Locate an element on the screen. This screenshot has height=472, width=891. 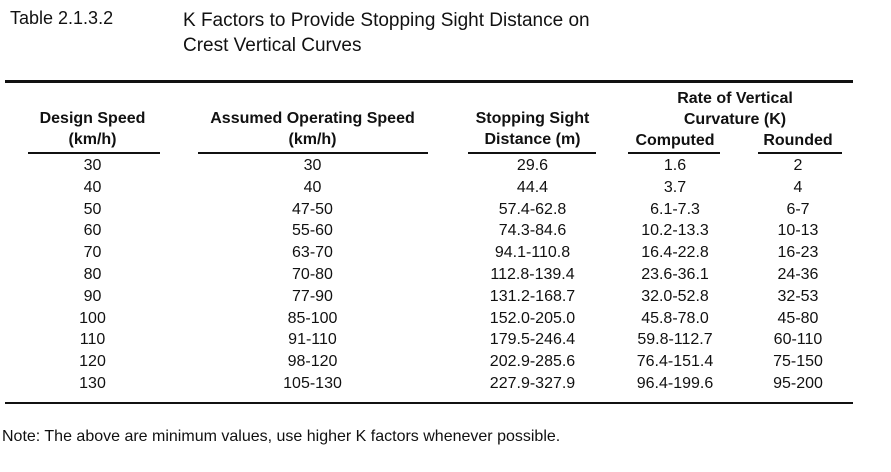
operating-speed-cell: 30 is located at coordinates (312, 165).